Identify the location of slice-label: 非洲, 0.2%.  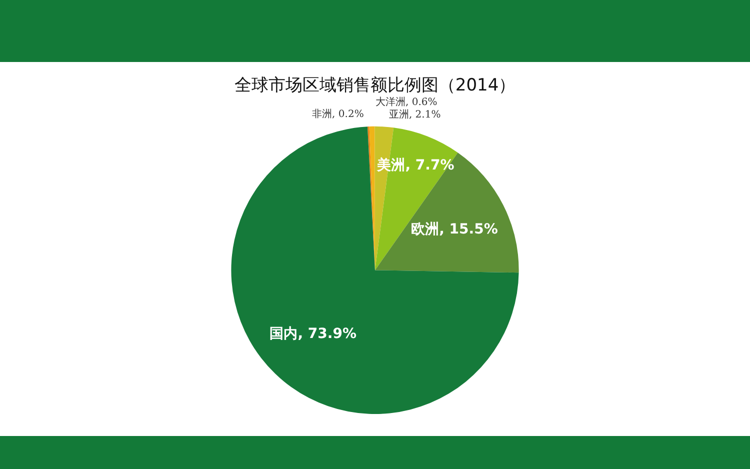
(338, 114).